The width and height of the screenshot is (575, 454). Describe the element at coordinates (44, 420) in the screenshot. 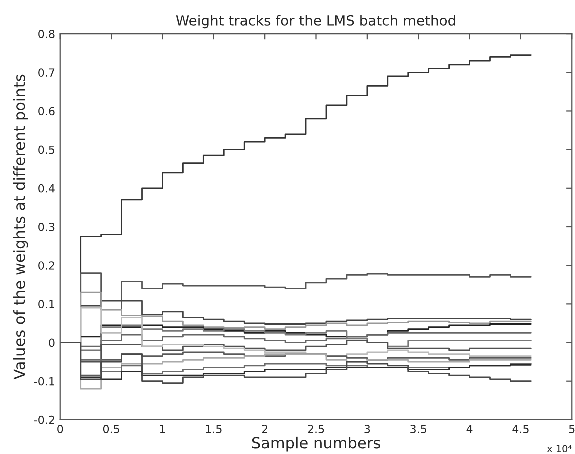

I see `y-tick-label: -0.2` at that location.